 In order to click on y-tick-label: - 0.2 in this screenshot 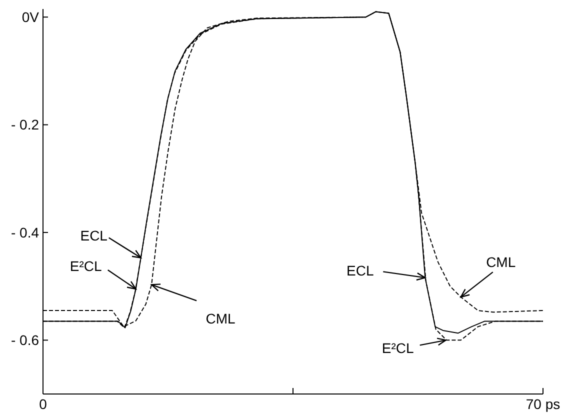, I will do `click(25, 124)`.